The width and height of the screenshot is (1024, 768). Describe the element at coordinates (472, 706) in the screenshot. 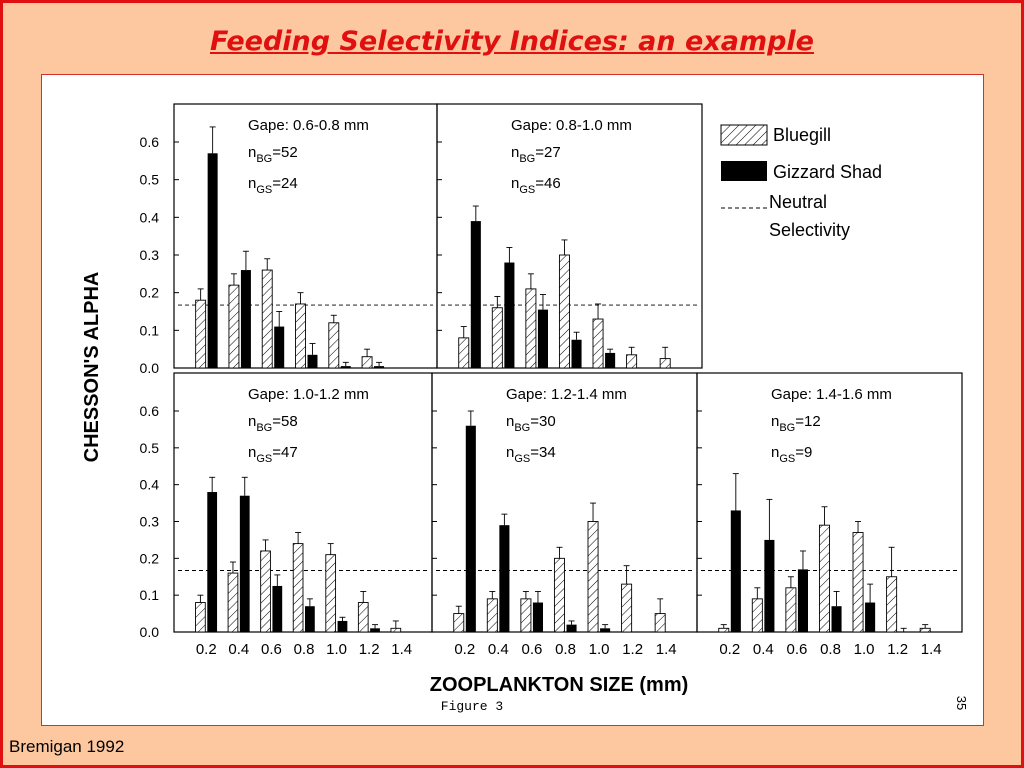

I see `figure-caption: Figure 3` at that location.